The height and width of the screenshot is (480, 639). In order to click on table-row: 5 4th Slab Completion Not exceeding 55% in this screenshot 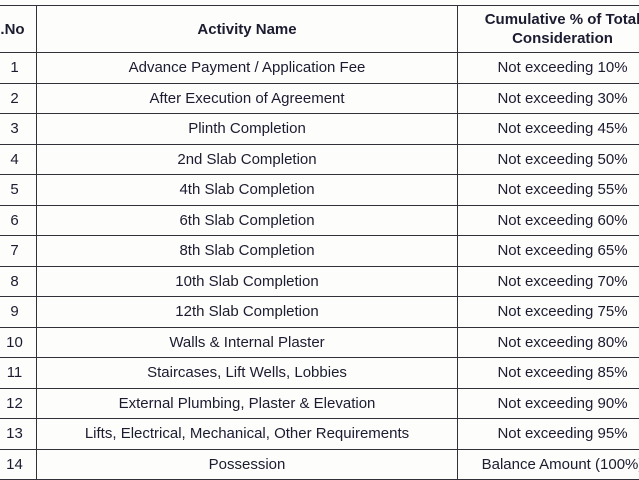, I will do `click(319, 190)`.